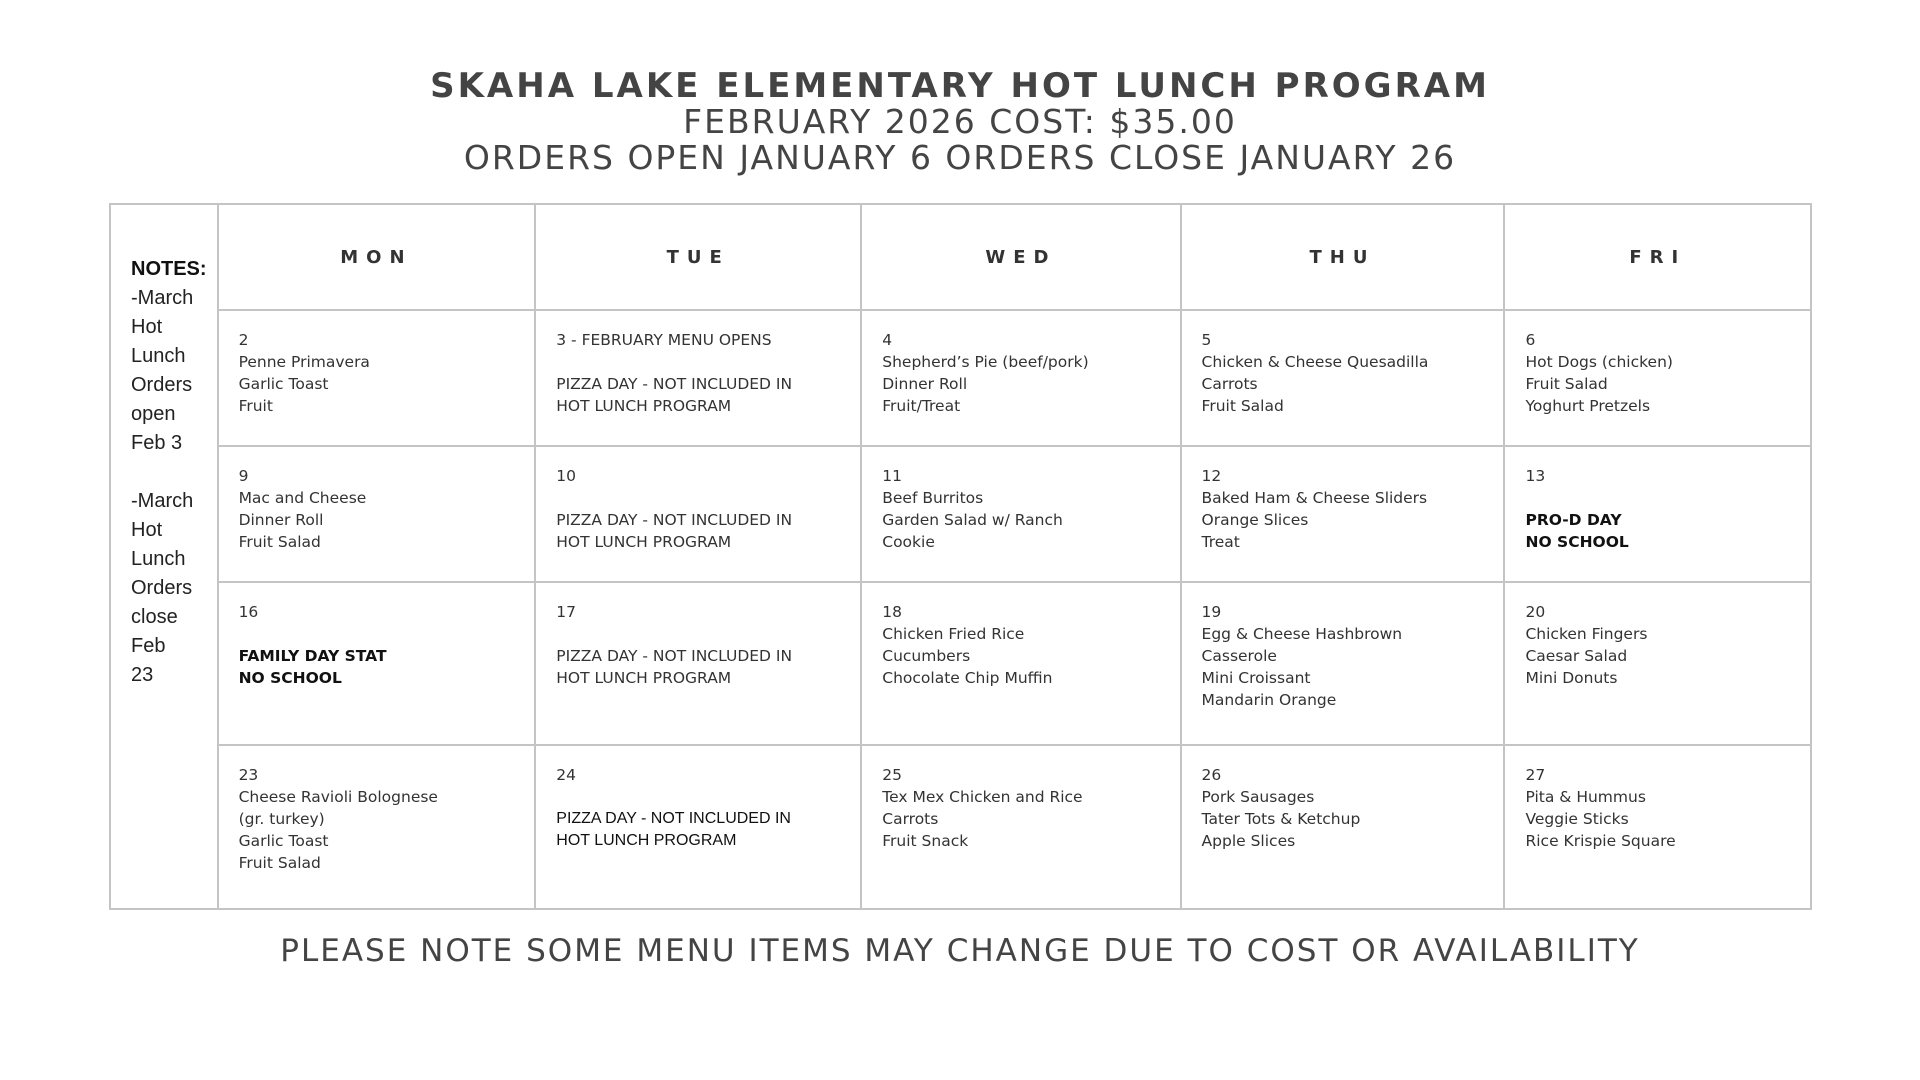 The width and height of the screenshot is (1920, 1080). What do you see at coordinates (1315, 362) in the screenshot?
I see `menu-item: Chicken & Cheese Quesadilla` at bounding box center [1315, 362].